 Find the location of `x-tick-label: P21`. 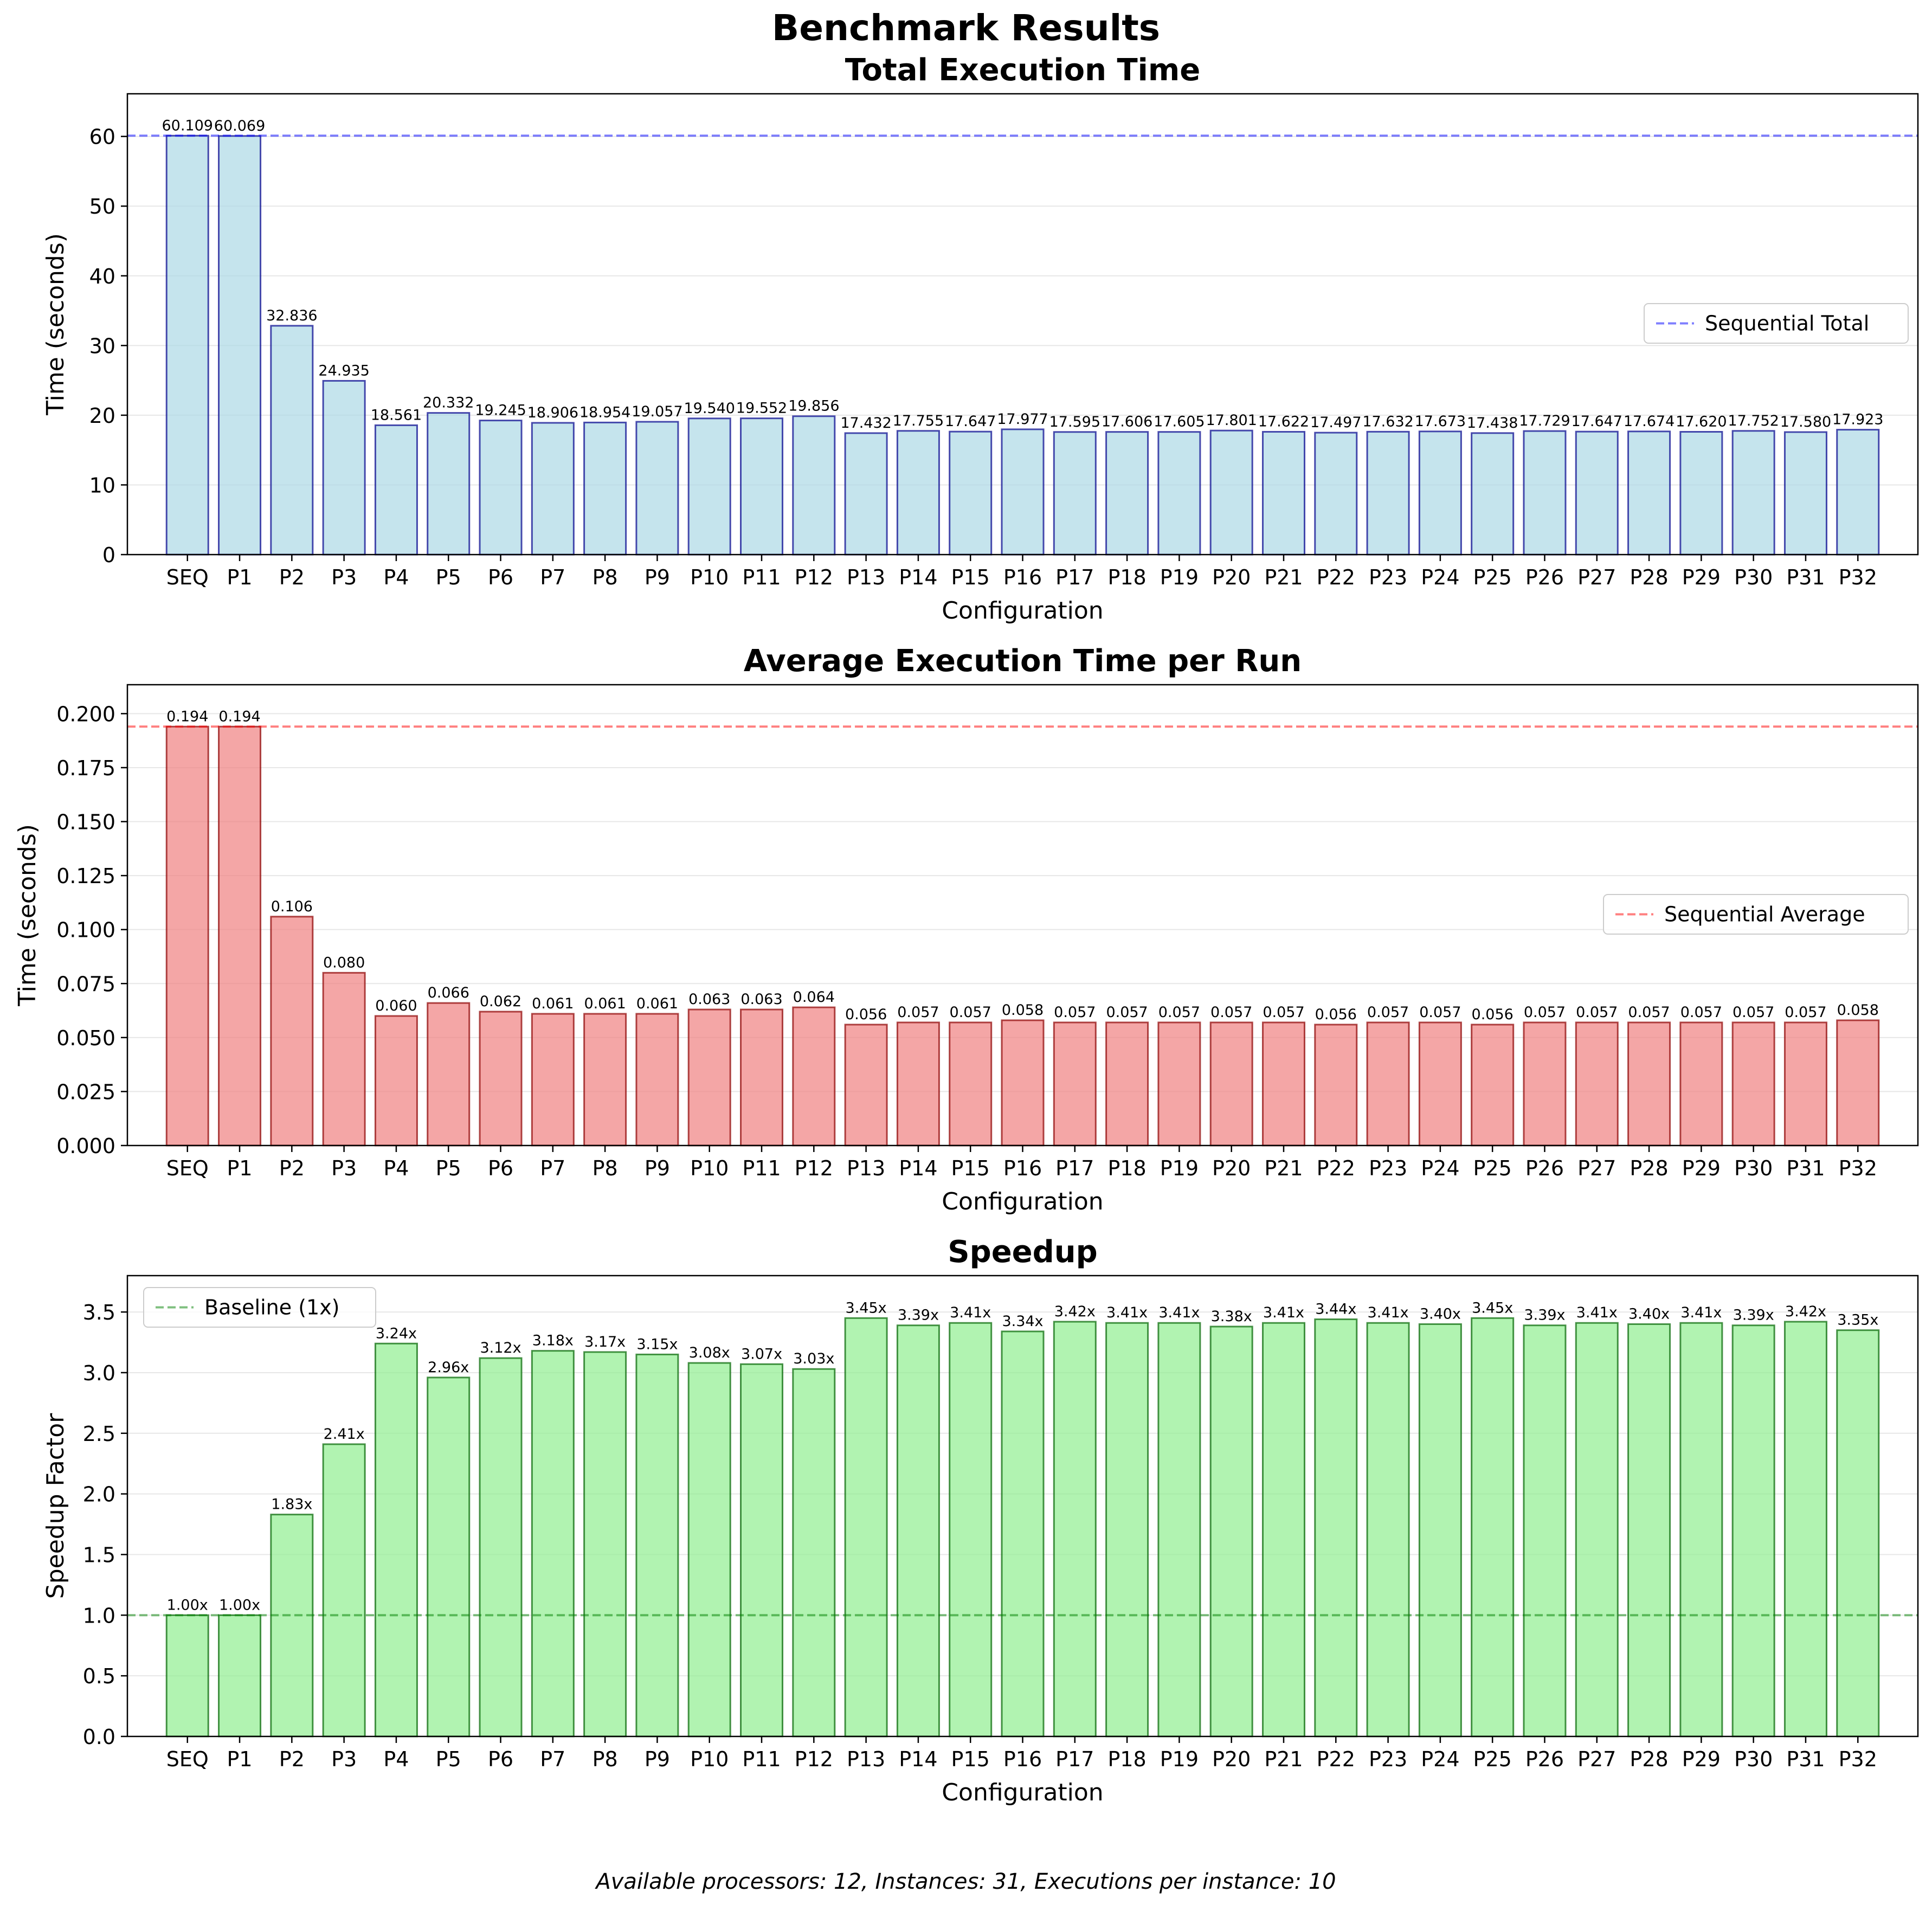

x-tick-label: P21 is located at coordinates (1283, 577).